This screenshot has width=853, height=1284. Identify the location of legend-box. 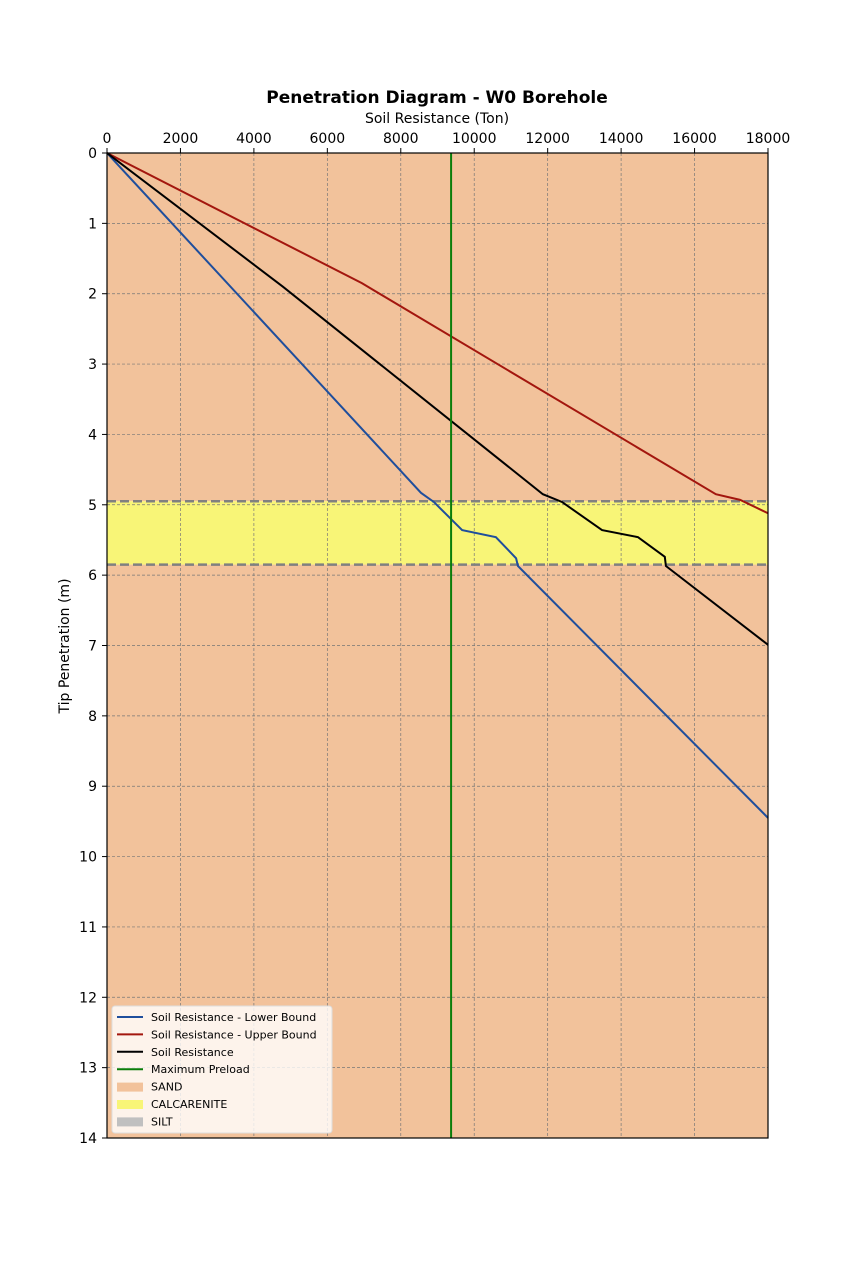
(222, 1069).